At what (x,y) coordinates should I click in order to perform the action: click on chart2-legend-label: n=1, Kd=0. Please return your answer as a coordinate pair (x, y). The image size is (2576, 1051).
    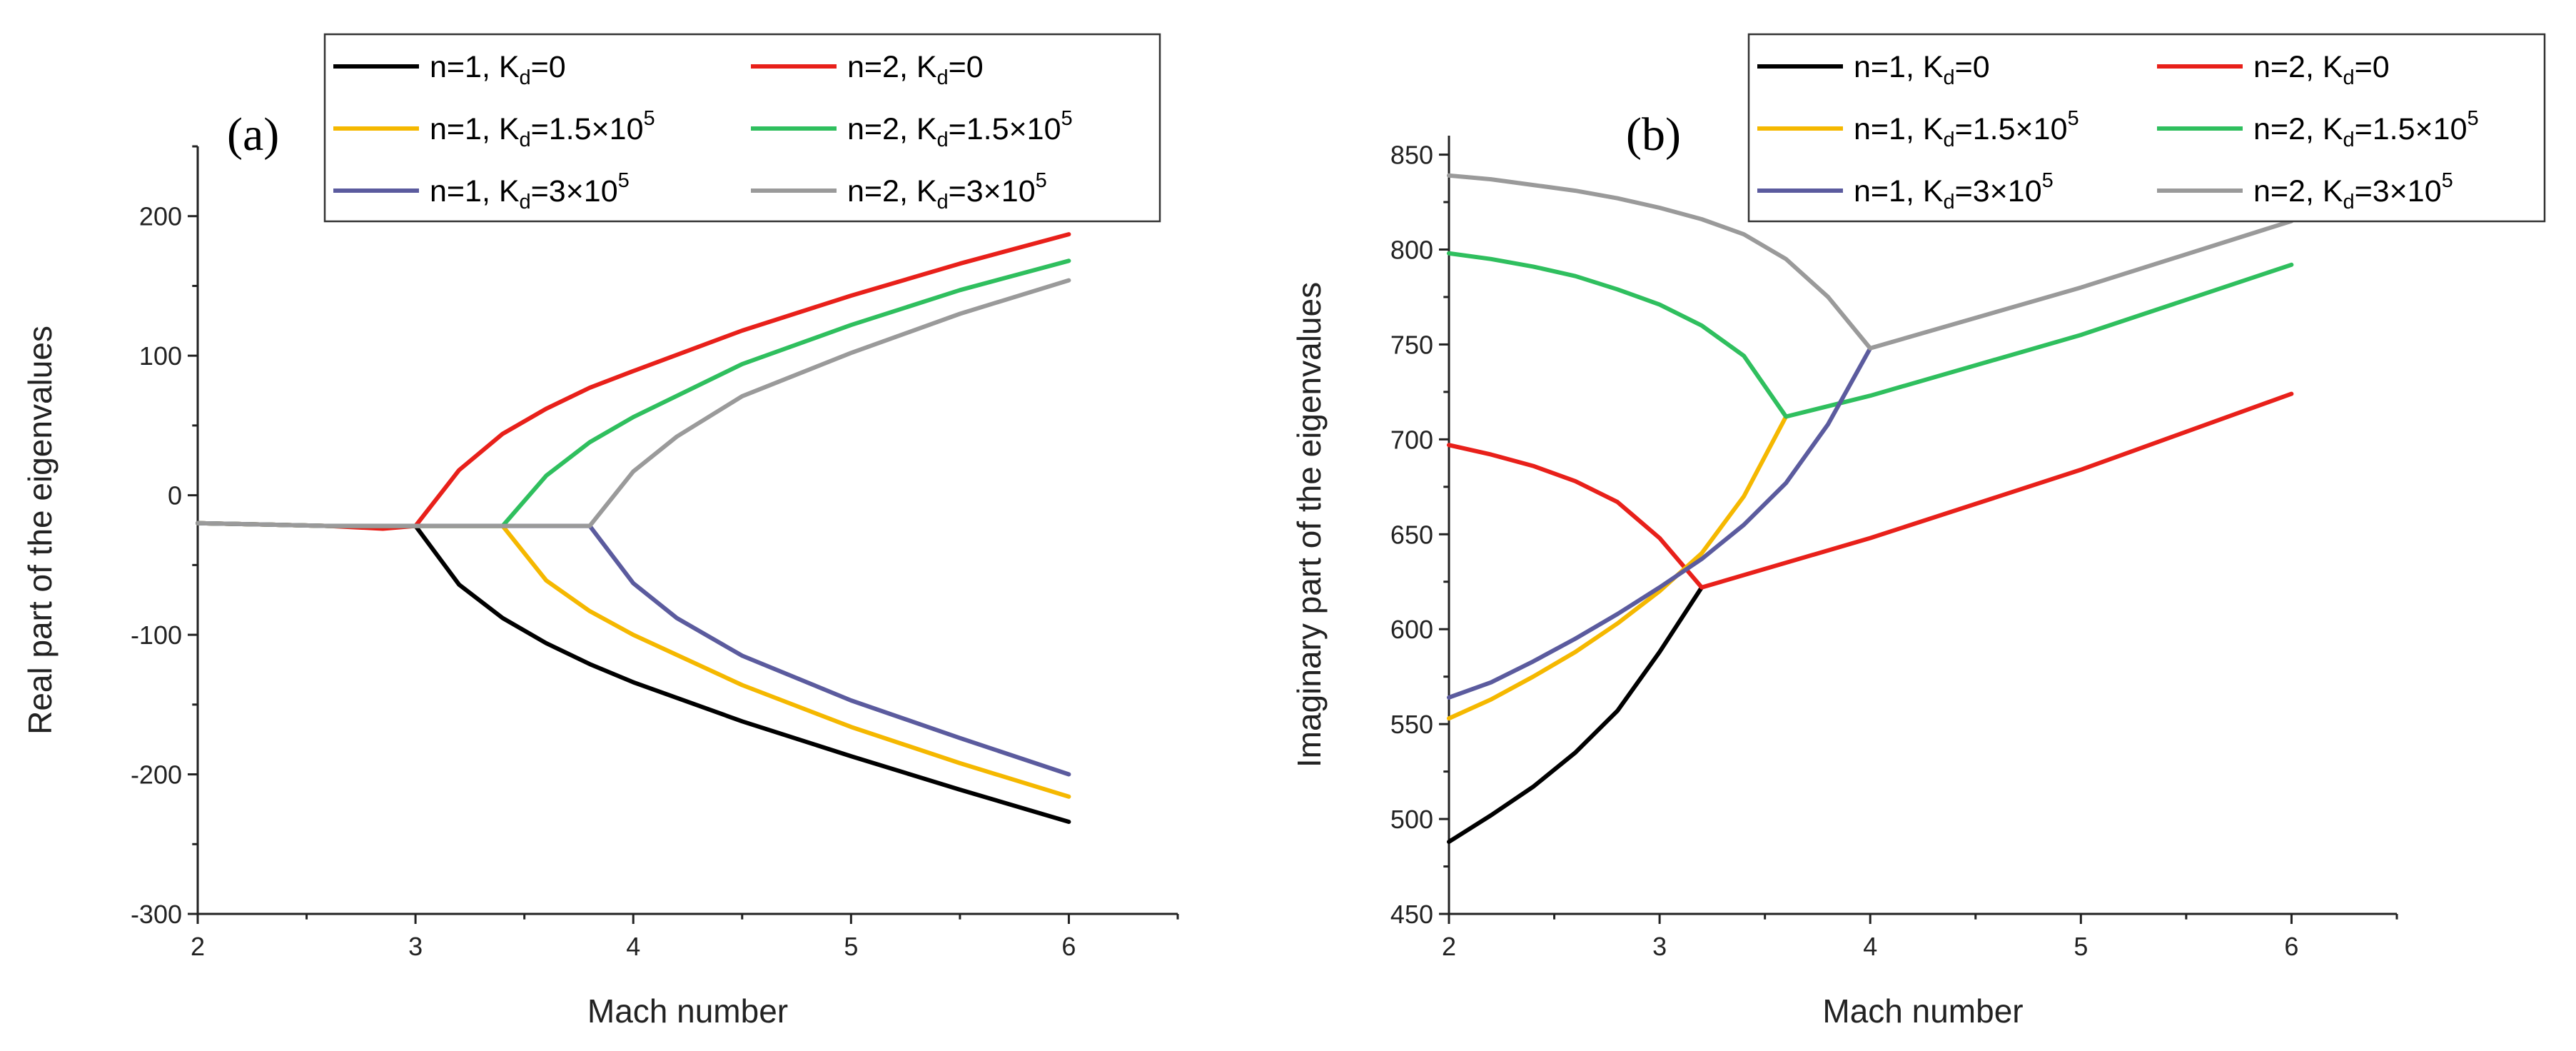
    Looking at the image, I should click on (1922, 70).